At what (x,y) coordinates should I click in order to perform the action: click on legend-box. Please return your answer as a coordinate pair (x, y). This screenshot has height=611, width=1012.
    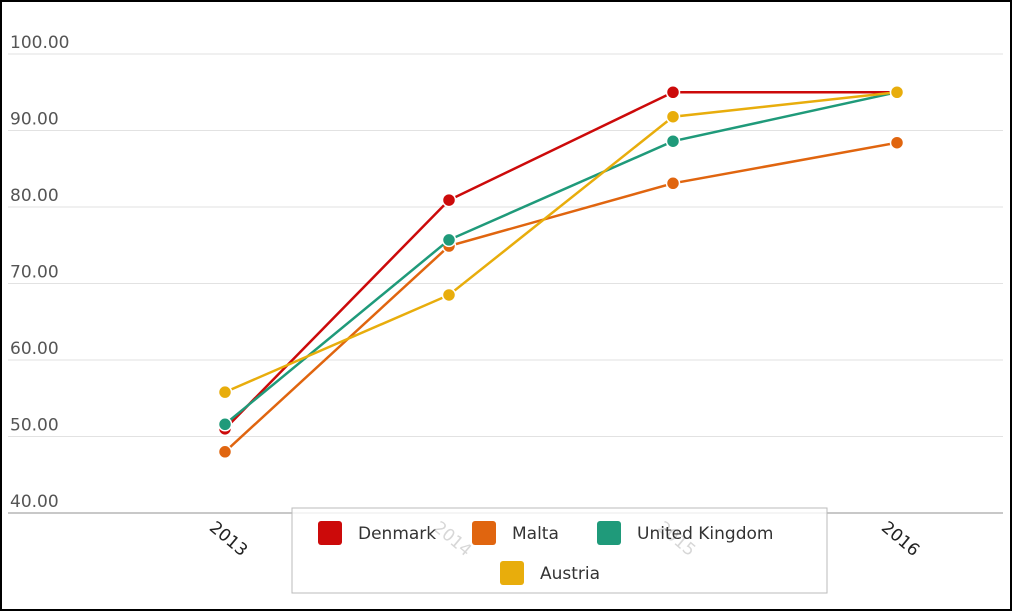
    Looking at the image, I should click on (559, 550).